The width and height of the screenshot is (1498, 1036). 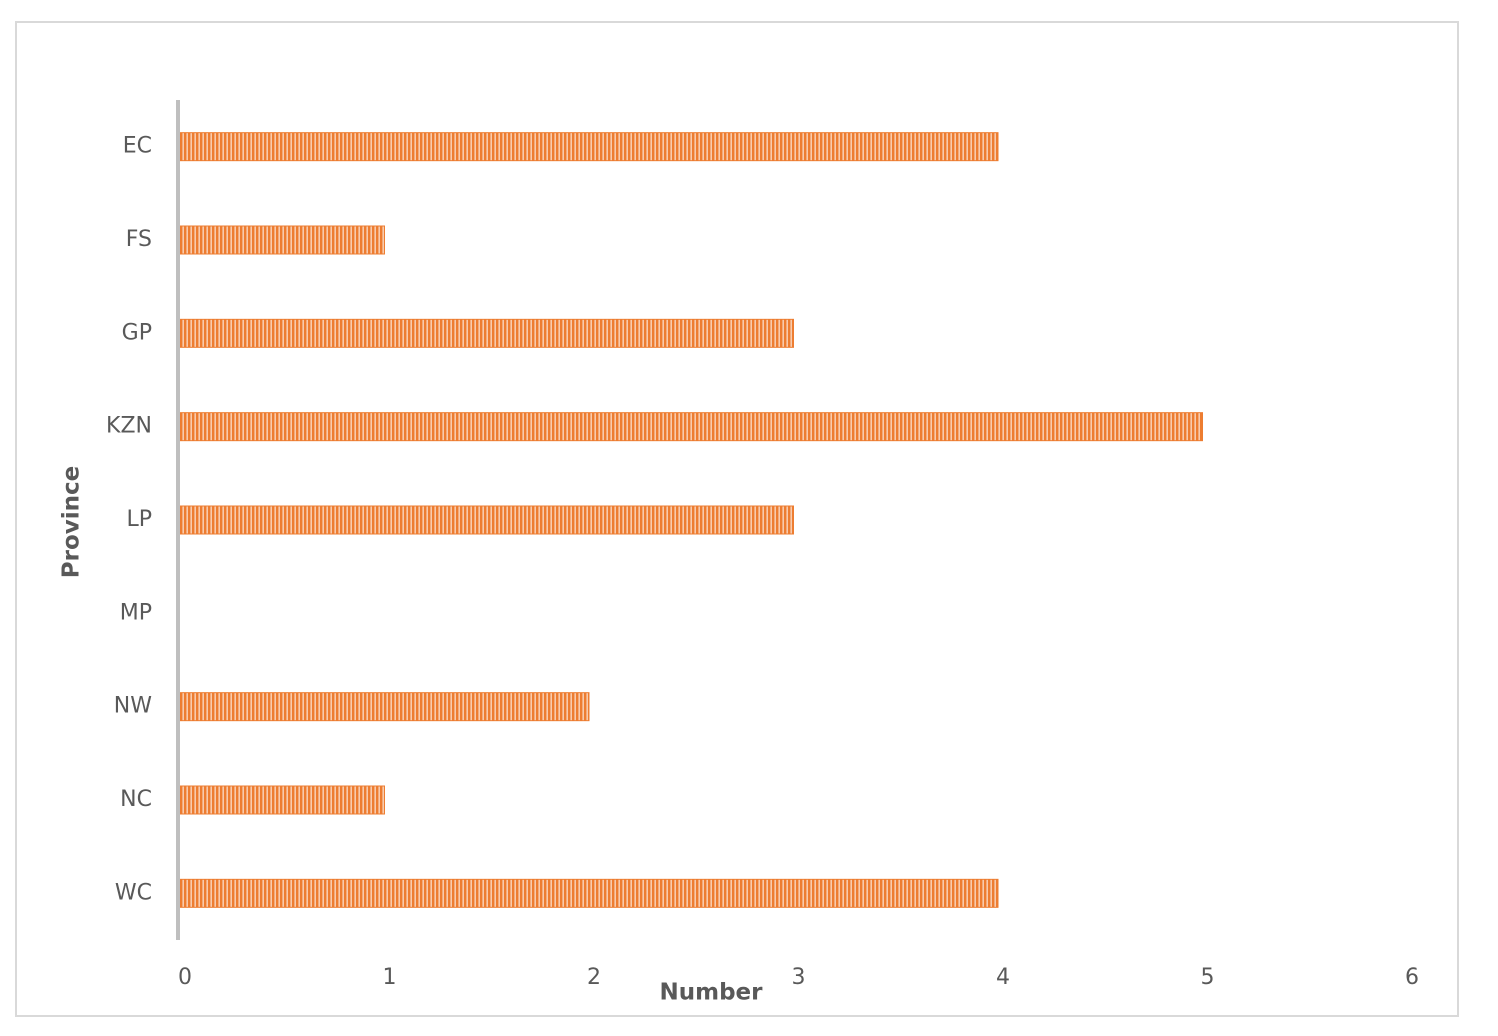 What do you see at coordinates (137, 146) in the screenshot?
I see `y-tick-label: EC` at bounding box center [137, 146].